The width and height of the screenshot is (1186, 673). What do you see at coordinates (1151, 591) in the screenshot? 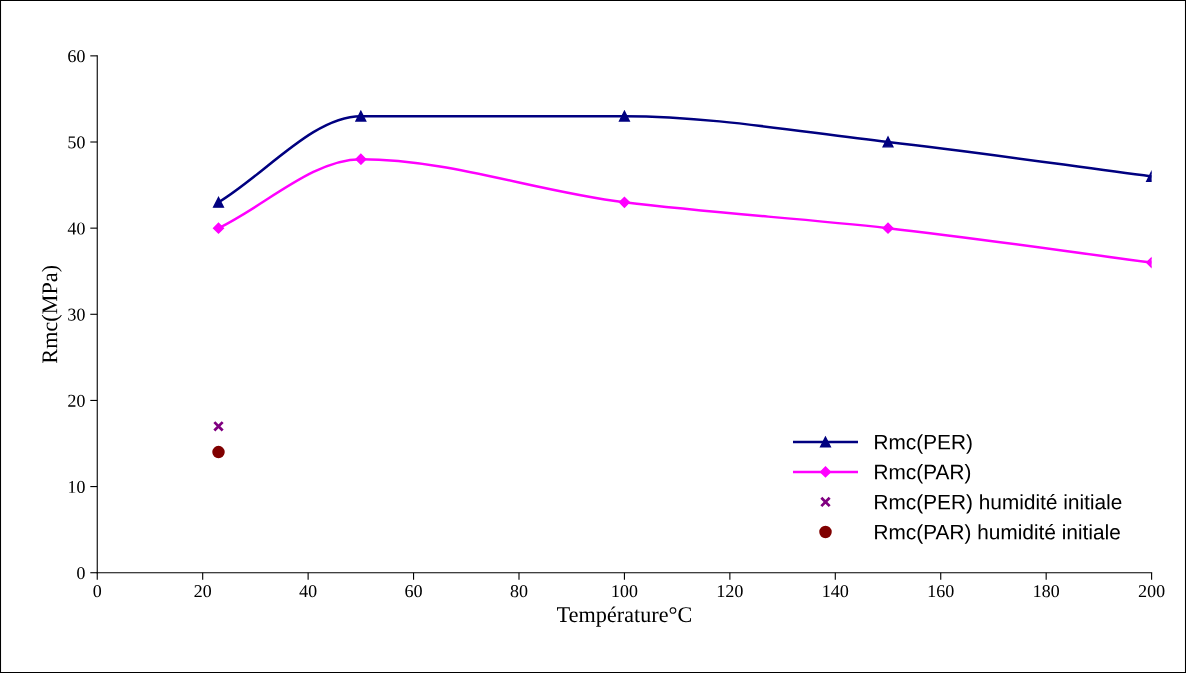
I see `x-tick-label: 200` at bounding box center [1151, 591].